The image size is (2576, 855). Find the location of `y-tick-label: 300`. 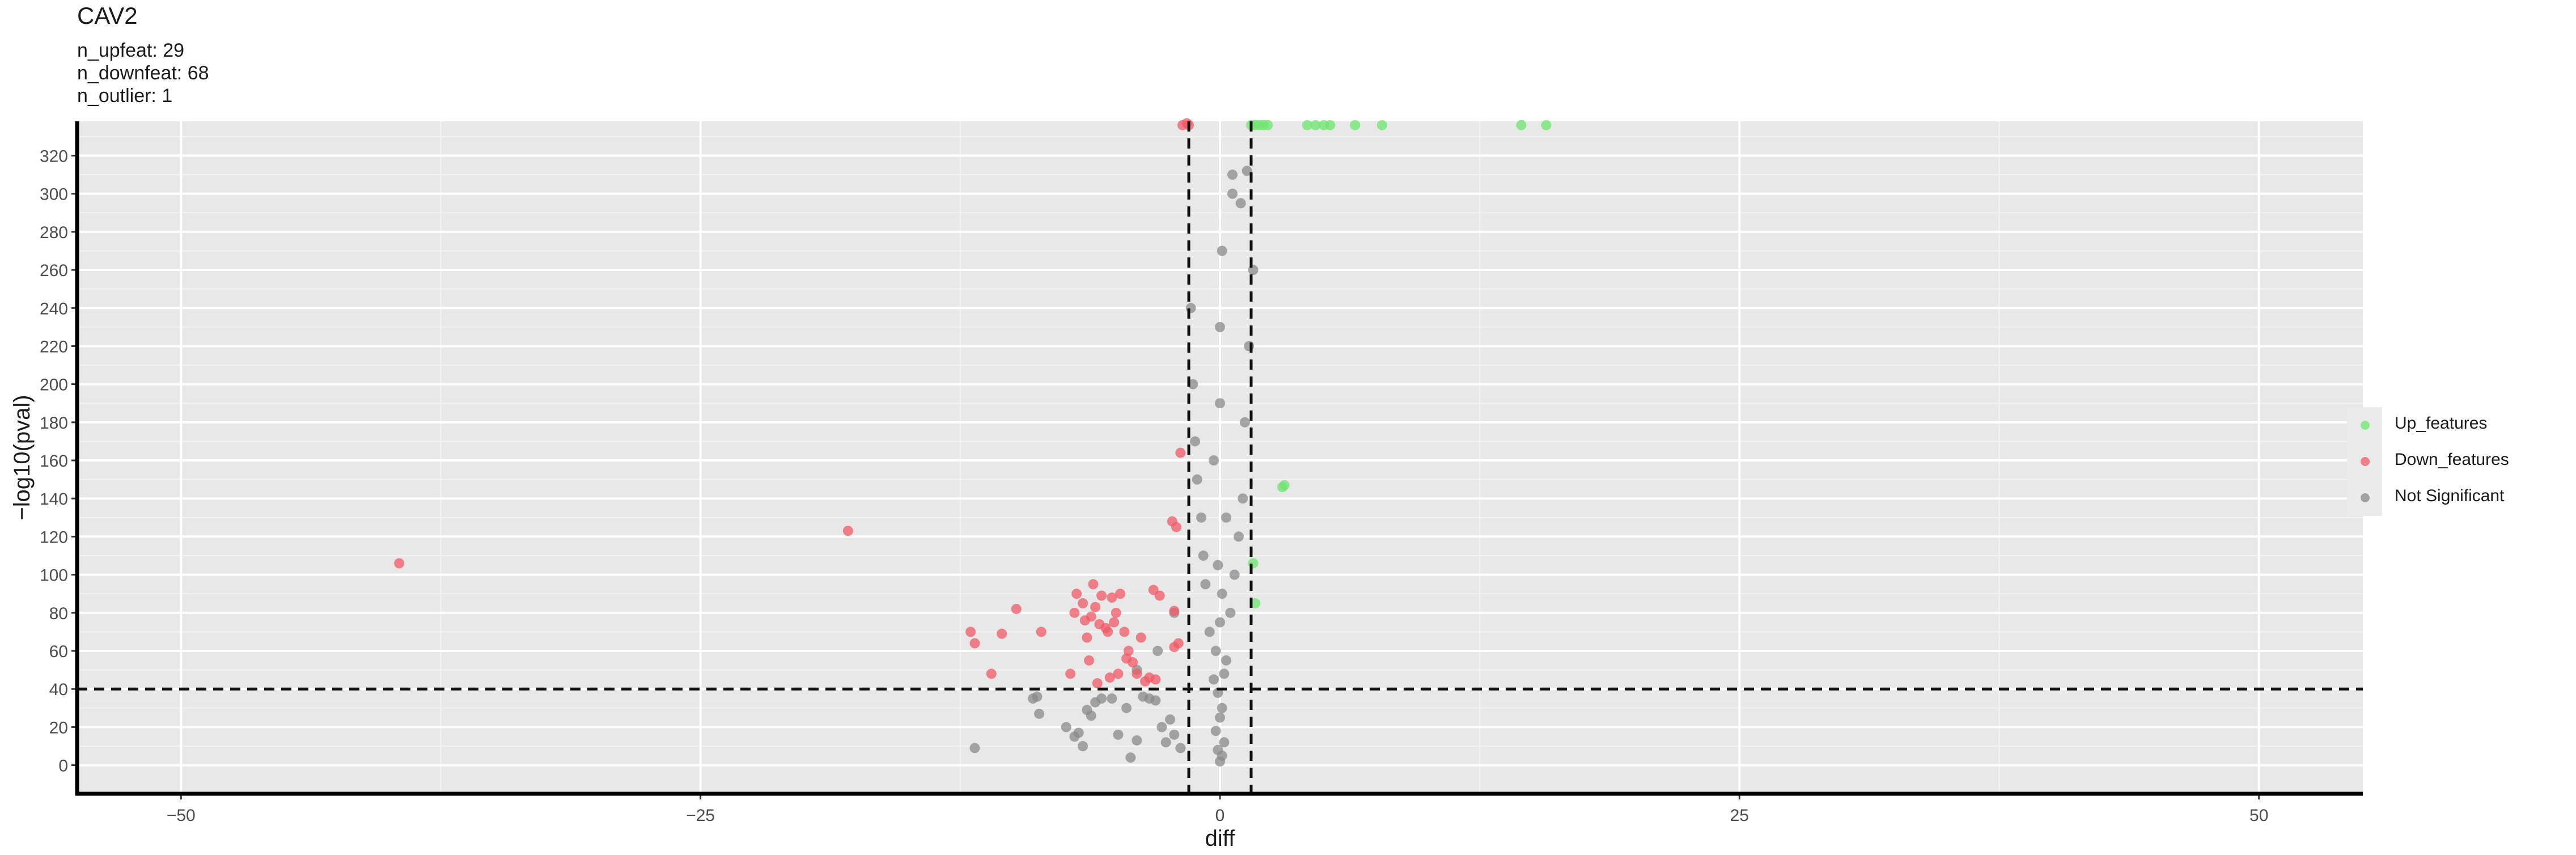

y-tick-label: 300 is located at coordinates (54, 195).